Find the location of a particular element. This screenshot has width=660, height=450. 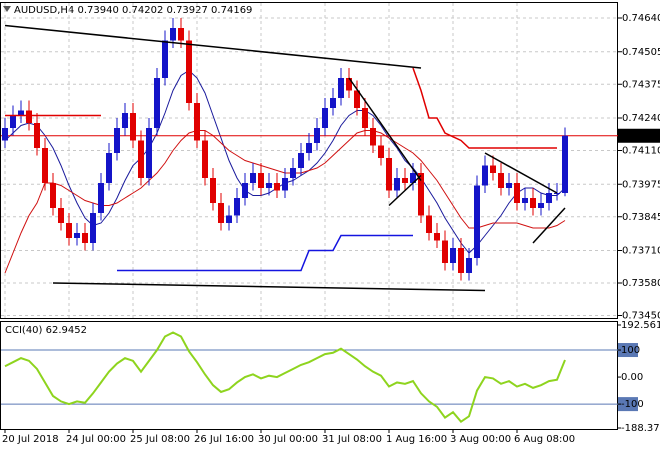

cci-title: CCI(40) 62.9452 is located at coordinates (46, 330).